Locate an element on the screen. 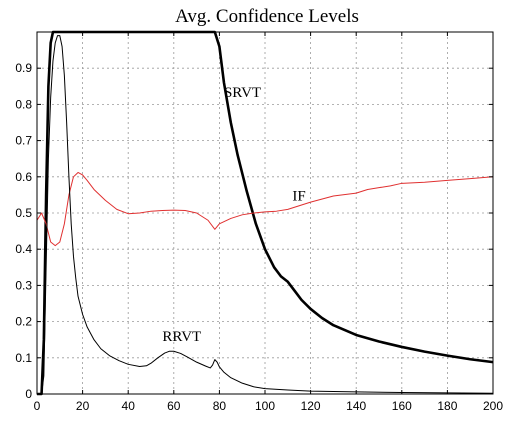 This screenshot has height=444, width=516. y-axis-tick-labels: 0 0.1 0.2 0.3 0.4 0.5 0.6 0.7 0.8 0.9 is located at coordinates (23, 231).